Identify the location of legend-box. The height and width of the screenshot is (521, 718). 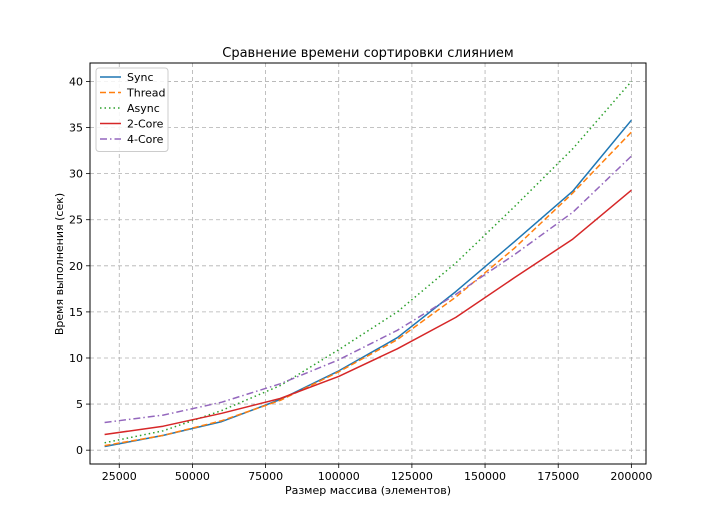
(132, 109).